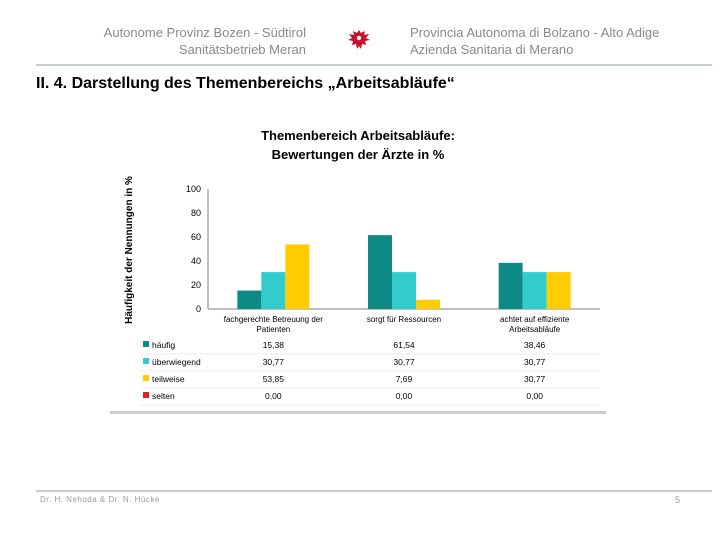  Describe the element at coordinates (196, 237) in the screenshot. I see `y-tick-label: 60` at that location.